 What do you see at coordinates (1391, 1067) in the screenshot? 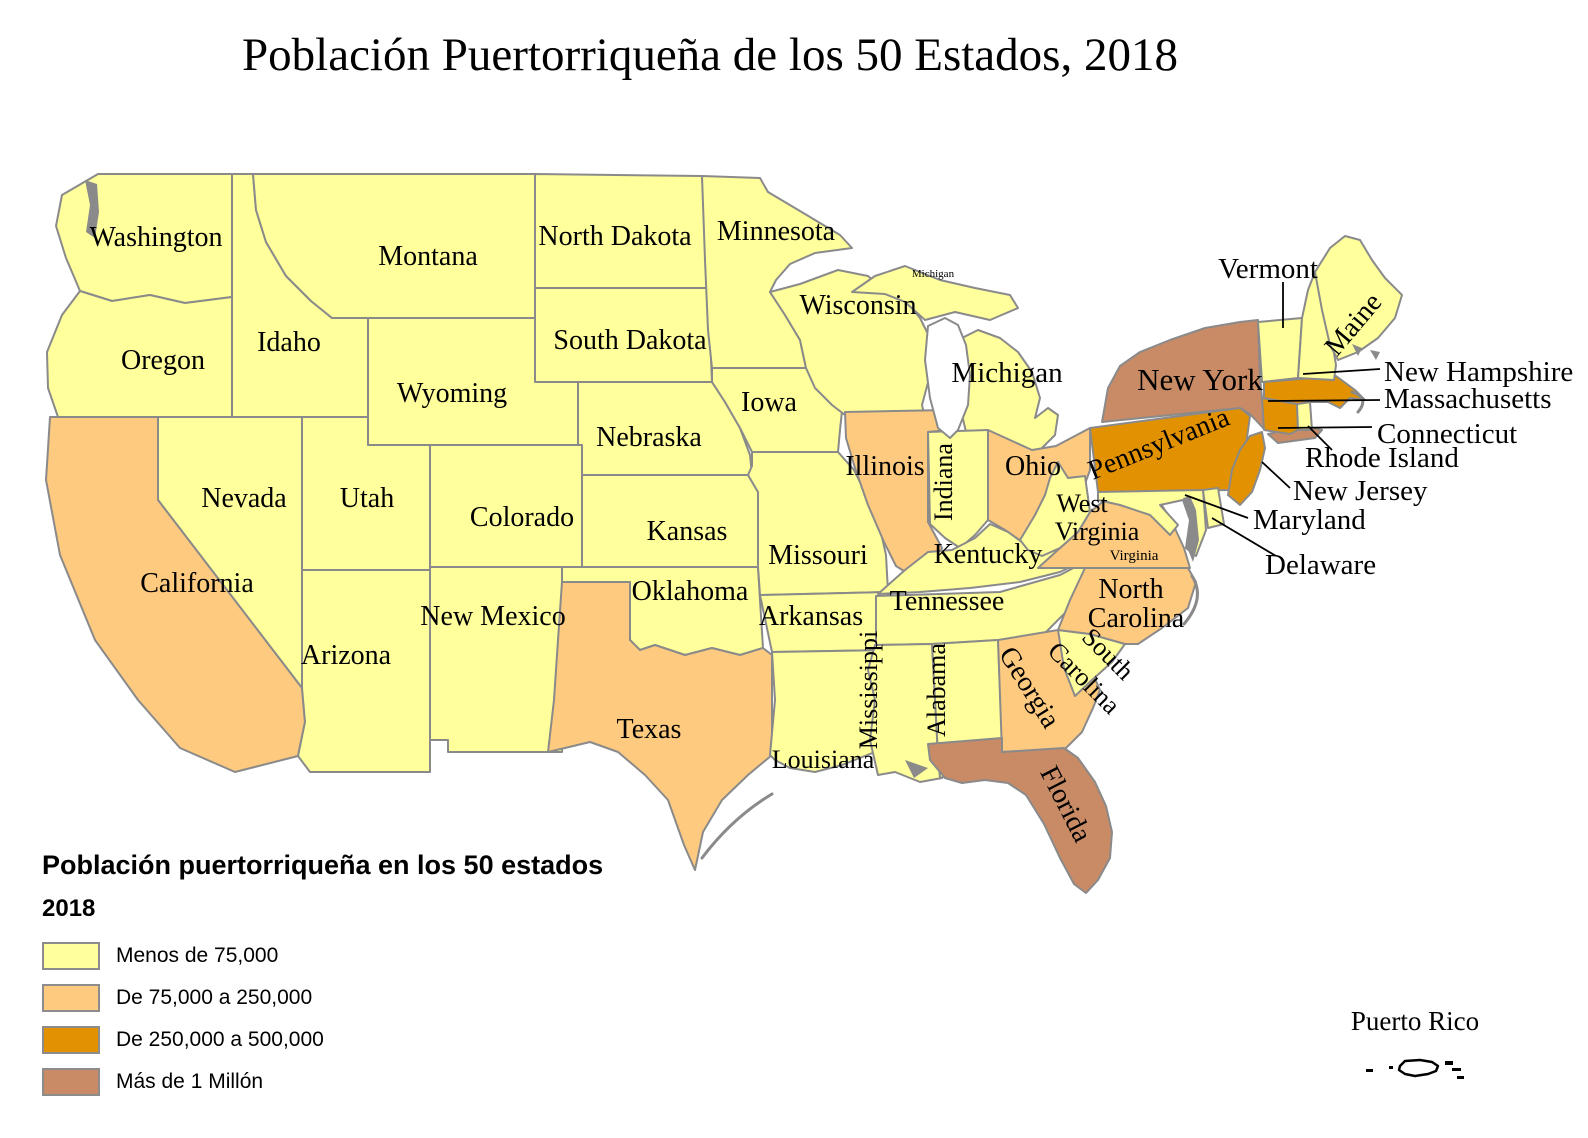
I see `puerto-rico-islet-icon` at bounding box center [1391, 1067].